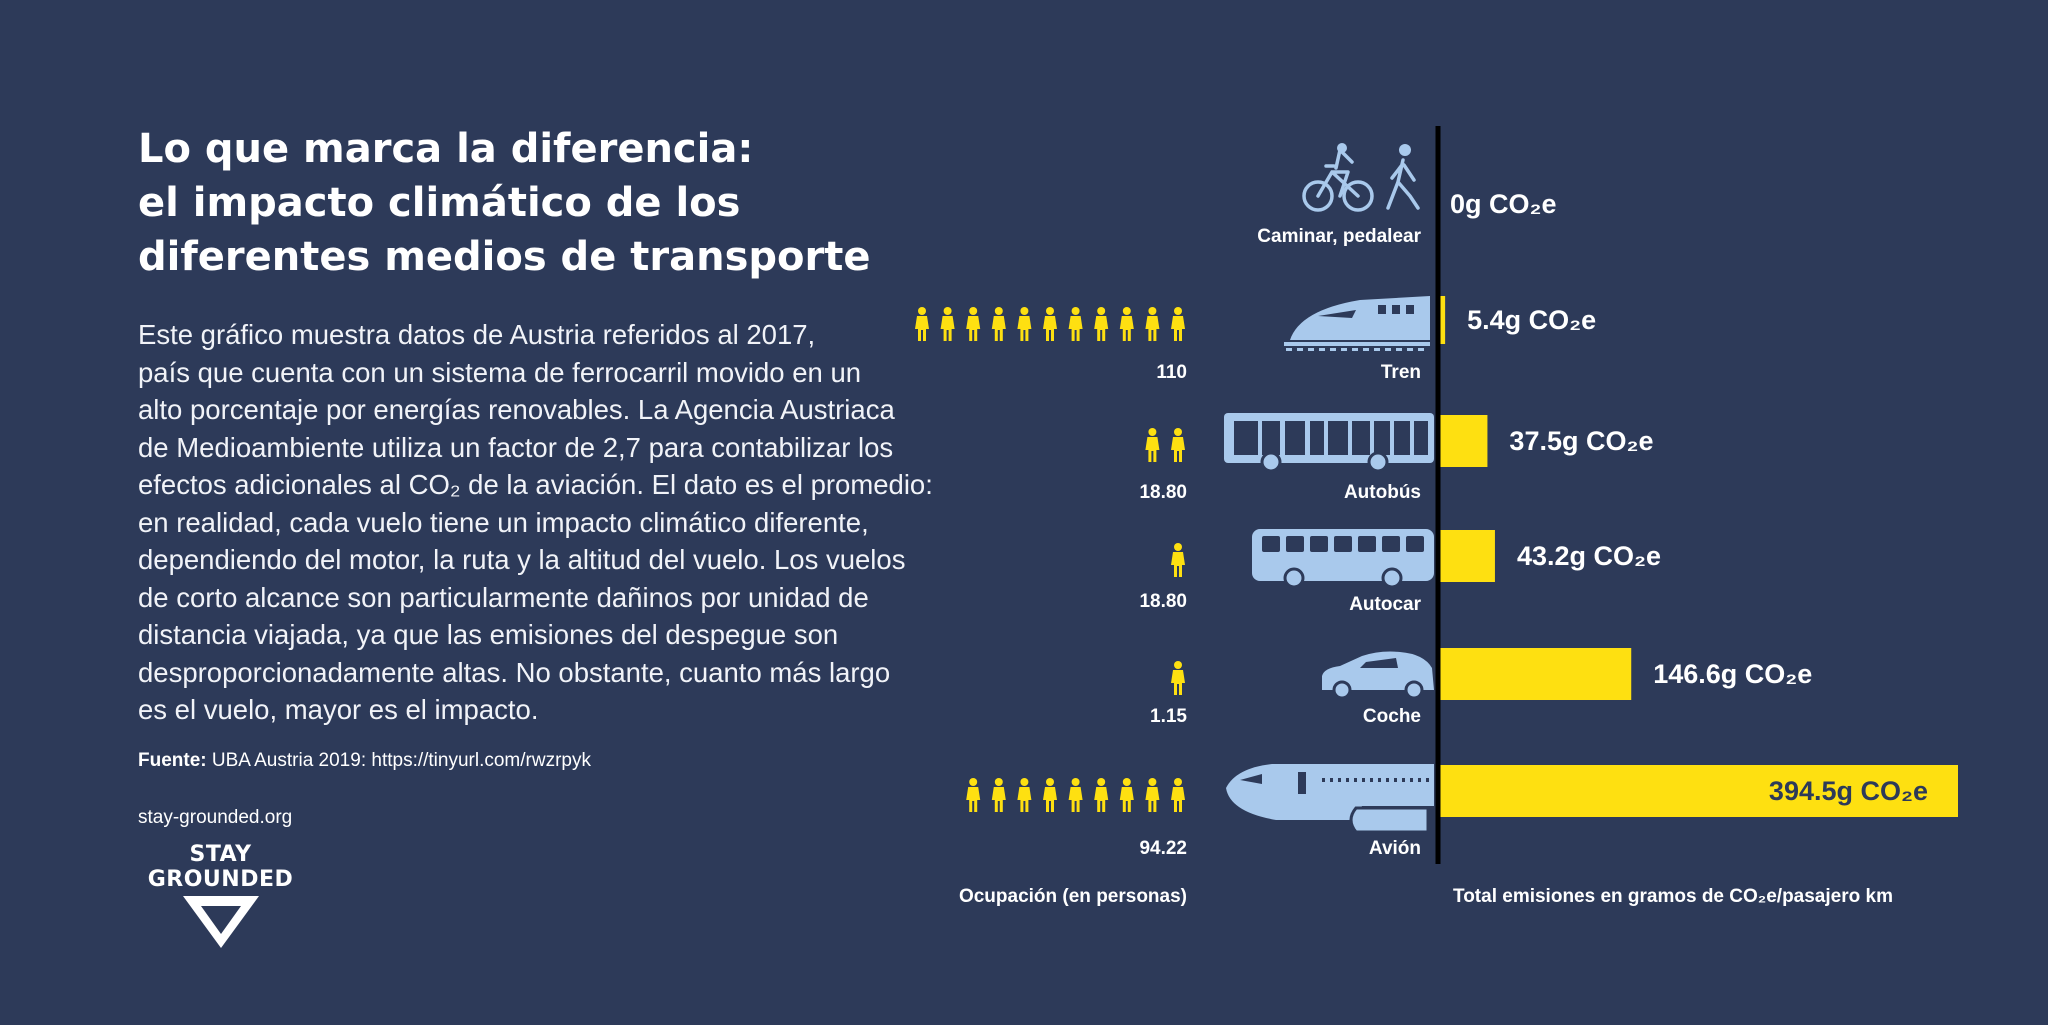 This screenshot has height=1025, width=2048. What do you see at coordinates (1344, 159) in the screenshot?
I see `rider` at bounding box center [1344, 159].